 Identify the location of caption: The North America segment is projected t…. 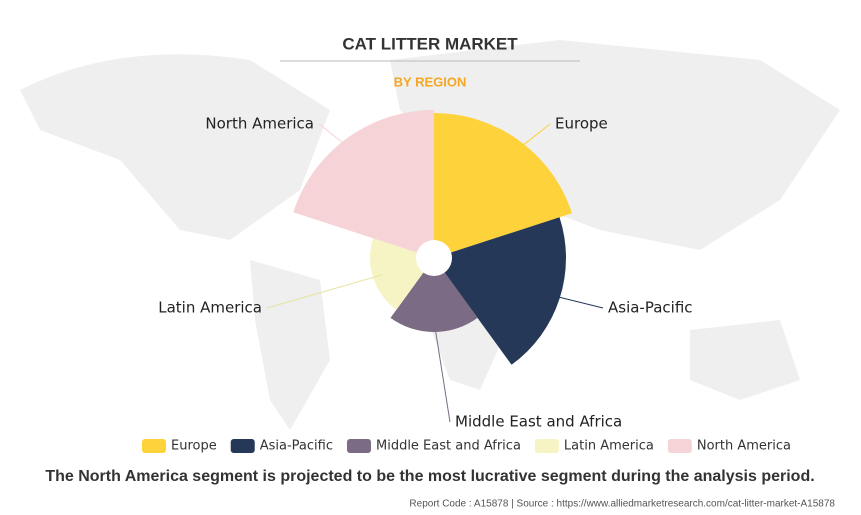
(429, 476).